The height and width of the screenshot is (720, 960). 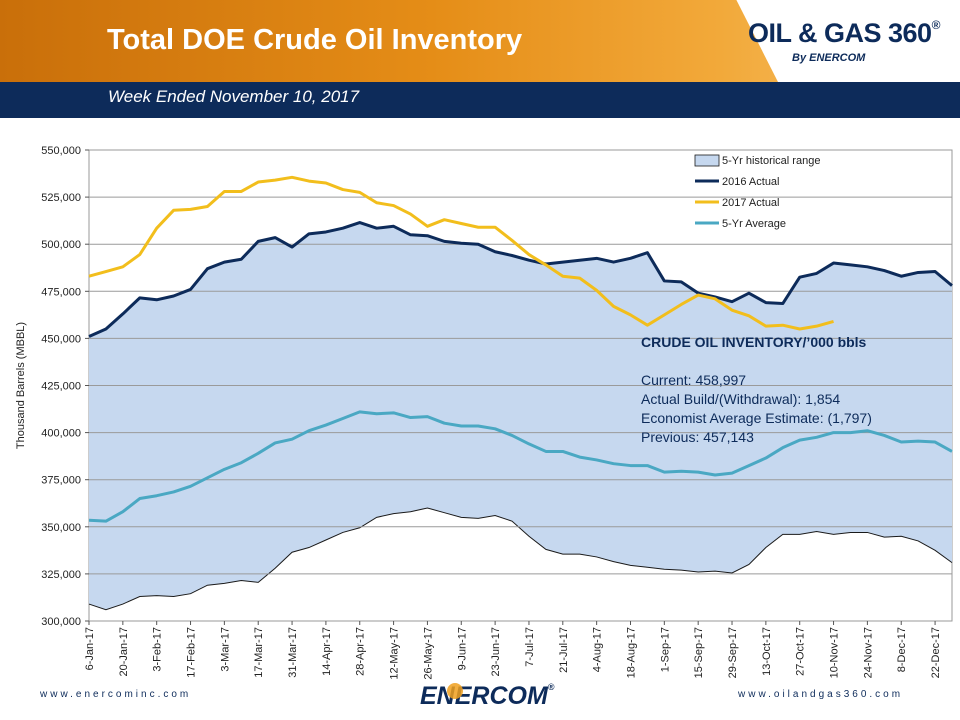 I want to click on page-title: Total DOE Crude Oil Inventory, so click(x=315, y=40).